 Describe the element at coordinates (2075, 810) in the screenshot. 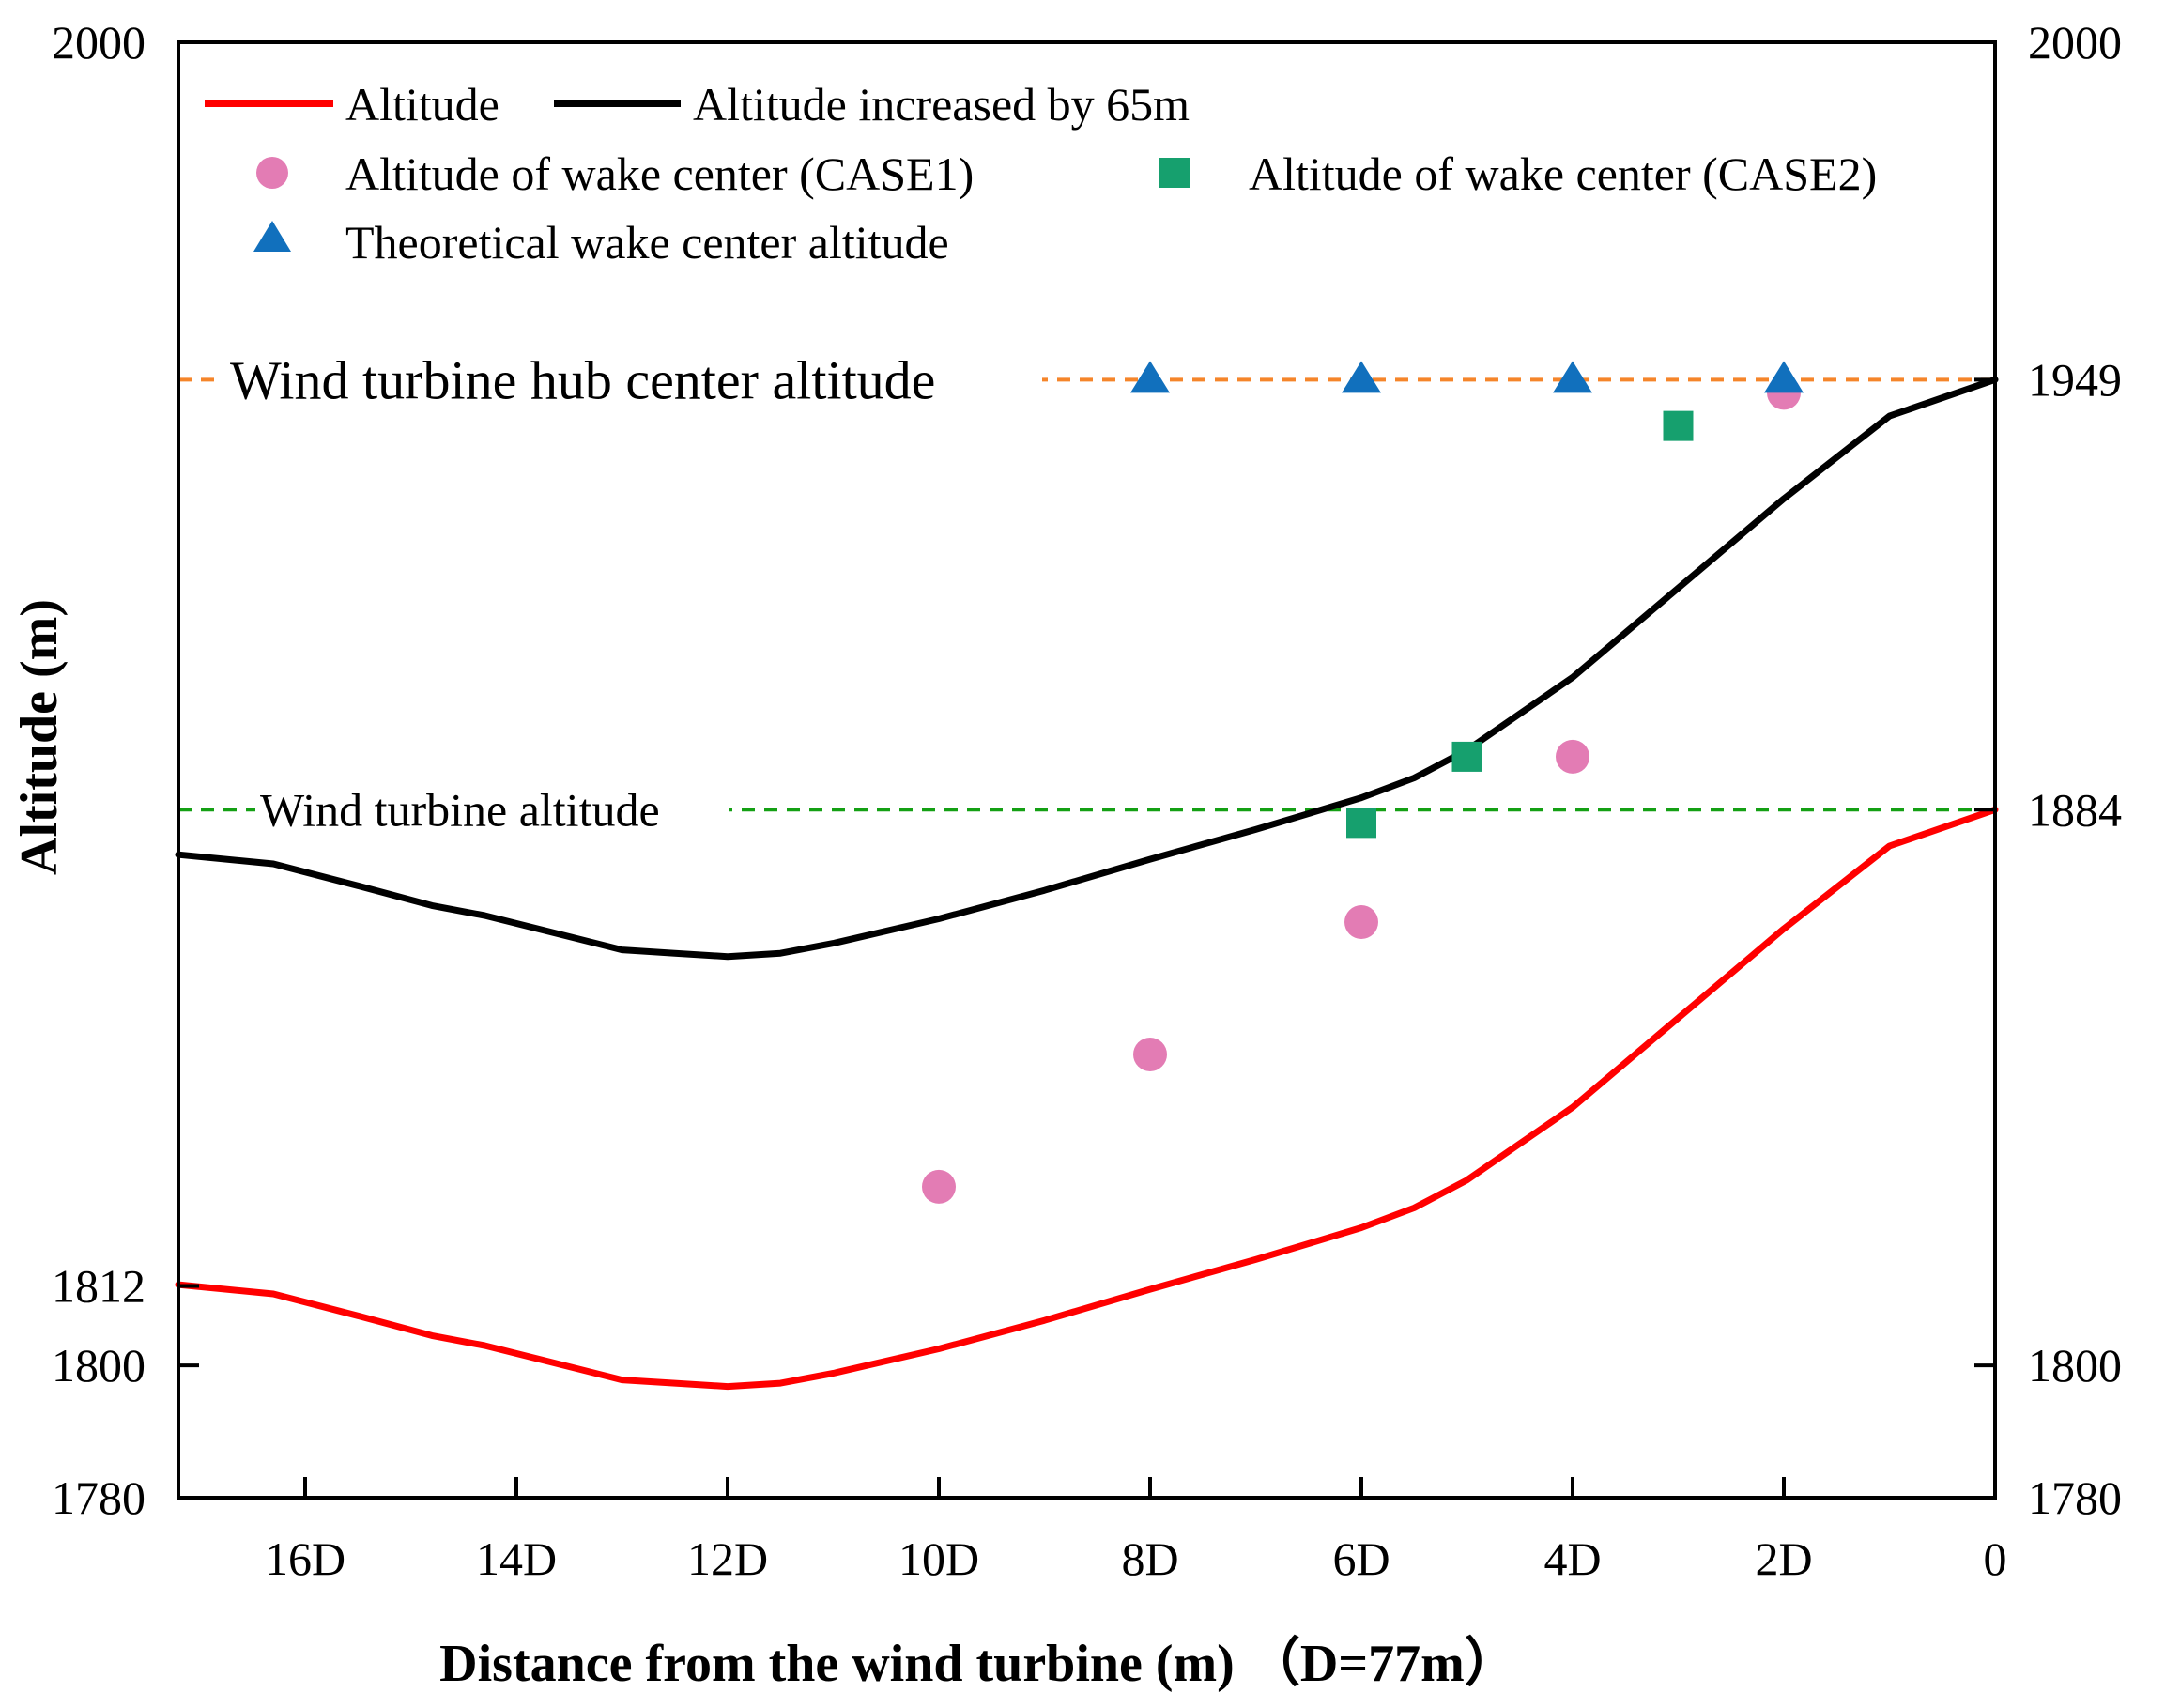

I see `right-y-tick-label-2: 1884` at that location.